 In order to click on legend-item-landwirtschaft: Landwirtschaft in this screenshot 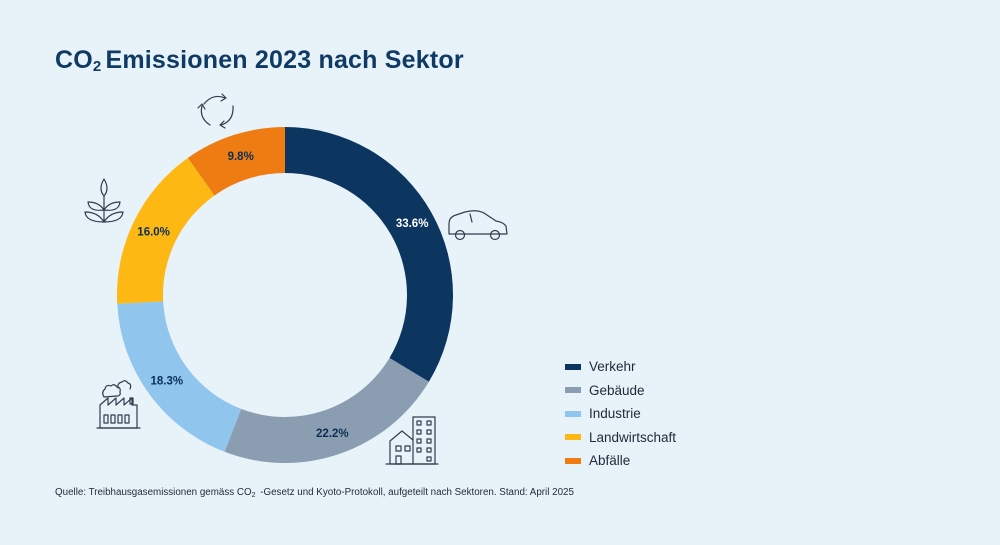, I will do `click(620, 438)`.